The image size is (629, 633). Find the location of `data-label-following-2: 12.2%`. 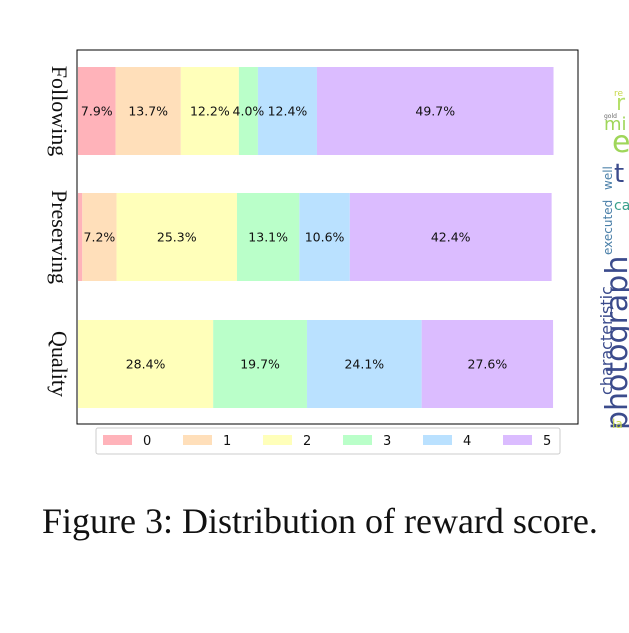

data-label-following-2: 12.2% is located at coordinates (210, 111).